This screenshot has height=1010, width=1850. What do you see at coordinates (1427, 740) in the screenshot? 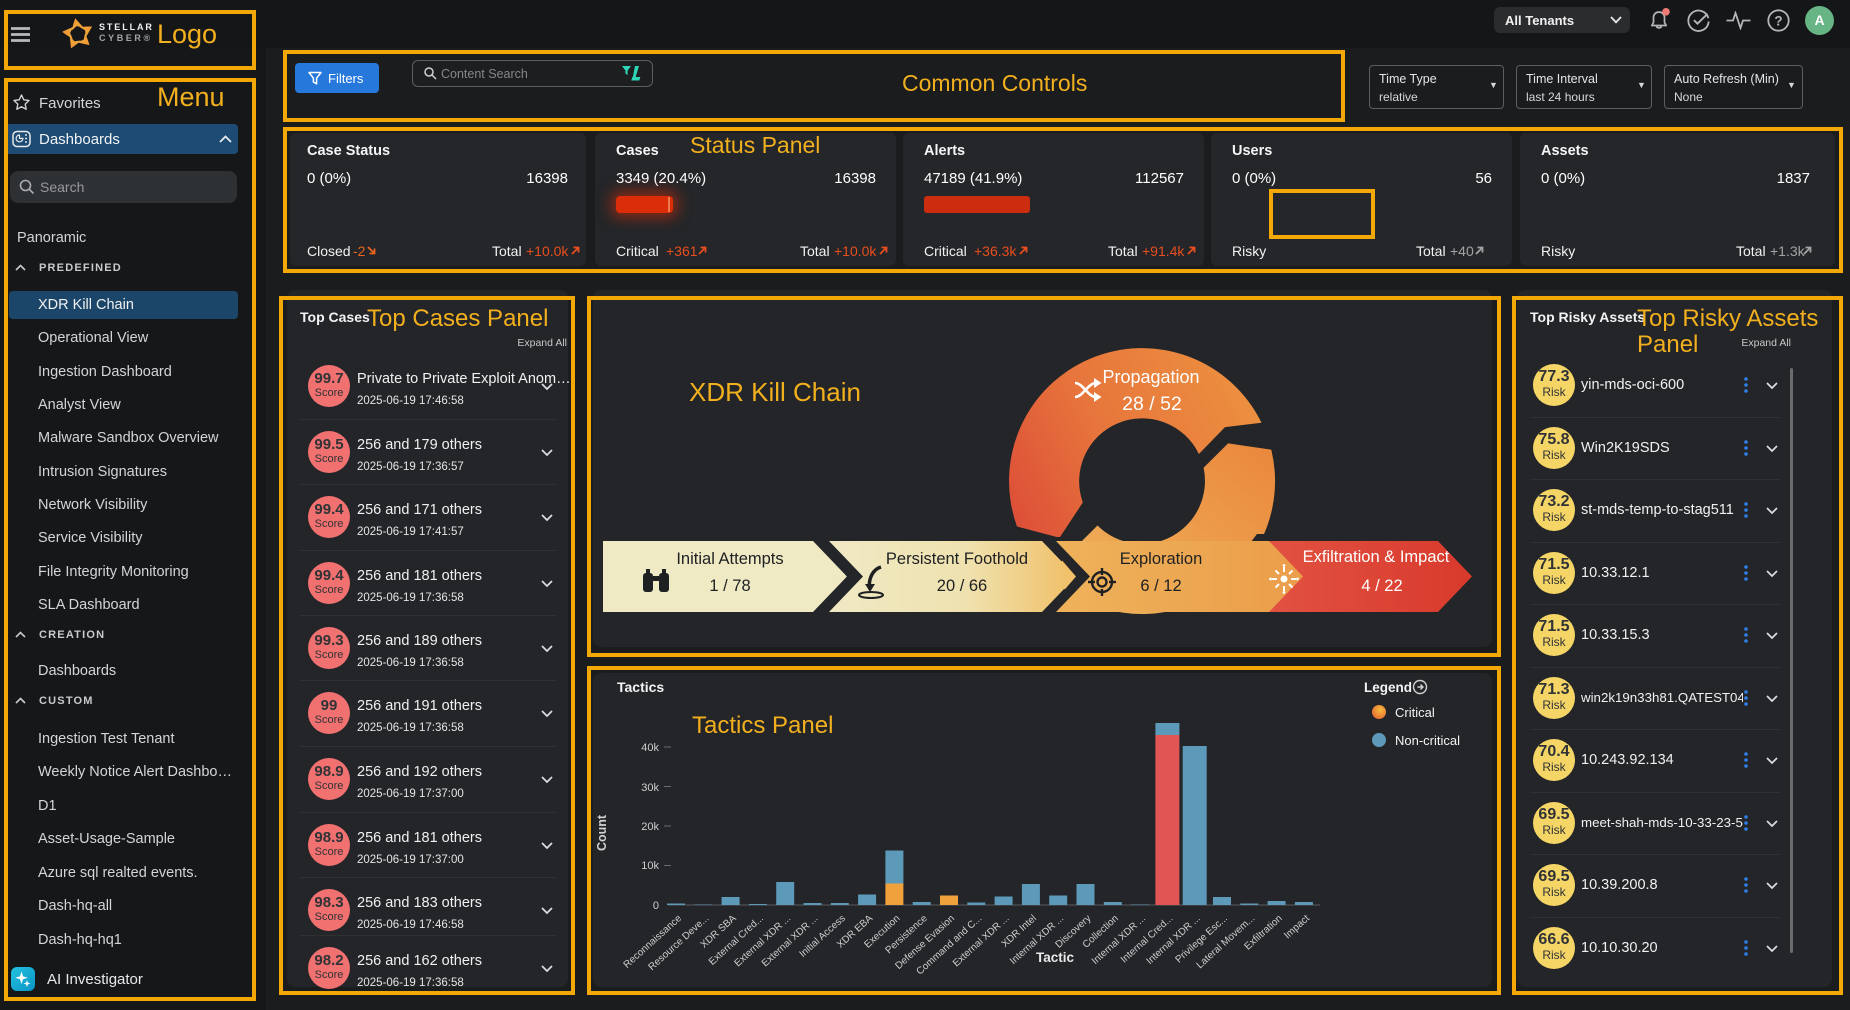
I see `svg-text: Non-critical` at bounding box center [1427, 740].